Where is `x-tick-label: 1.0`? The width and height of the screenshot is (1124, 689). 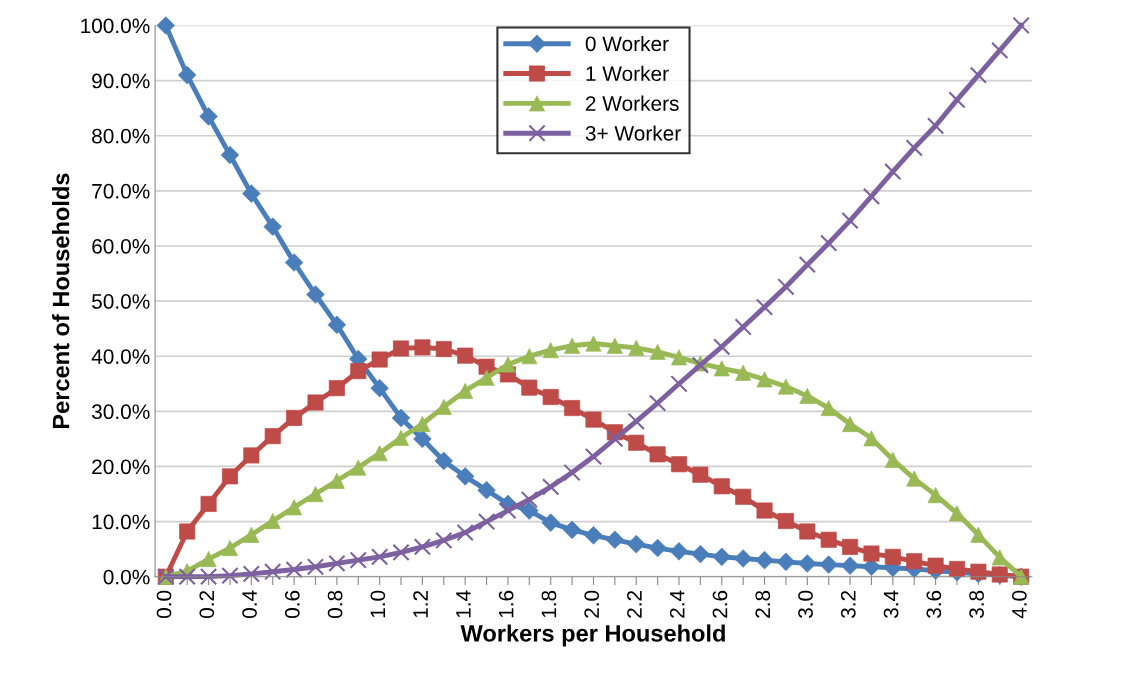
x-tick-label: 1.0 is located at coordinates (378, 604).